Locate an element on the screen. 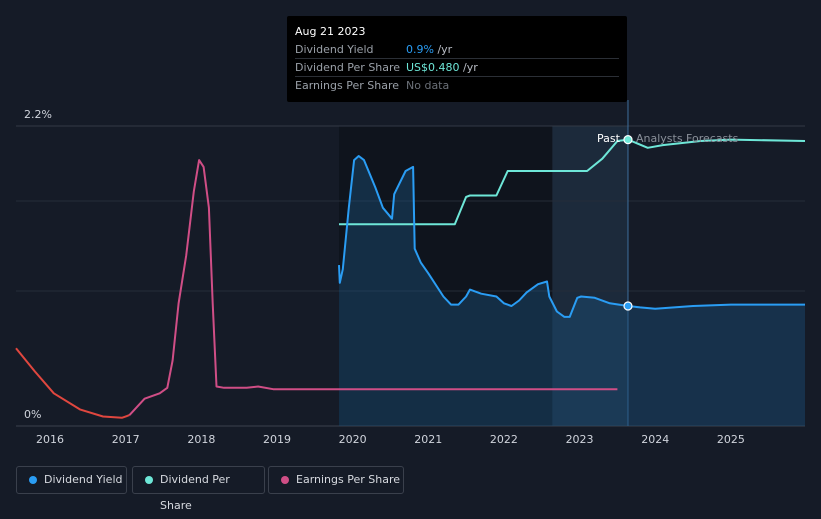 The width and height of the screenshot is (821, 519). x-tick-label: 2025 is located at coordinates (731, 439).